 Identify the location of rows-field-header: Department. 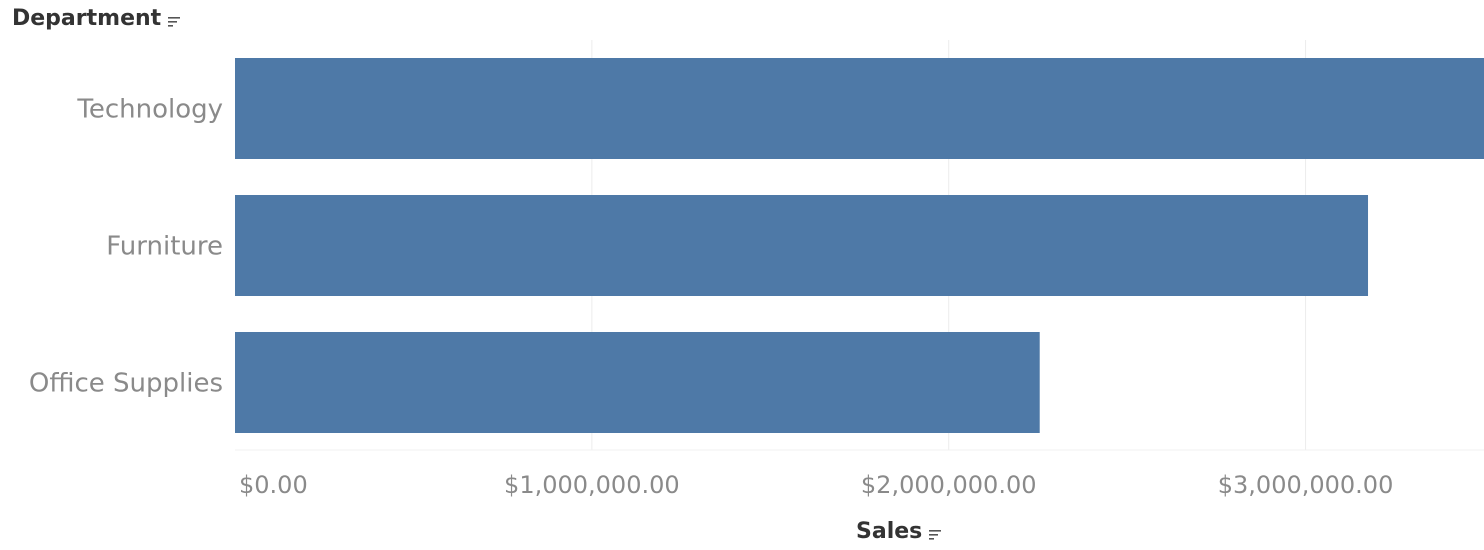
(96, 18).